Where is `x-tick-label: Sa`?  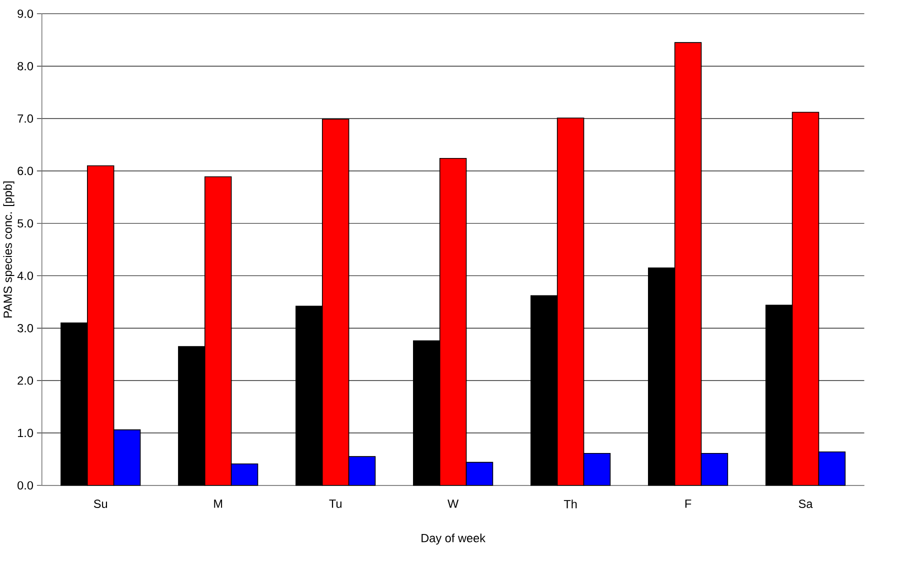 x-tick-label: Sa is located at coordinates (805, 504).